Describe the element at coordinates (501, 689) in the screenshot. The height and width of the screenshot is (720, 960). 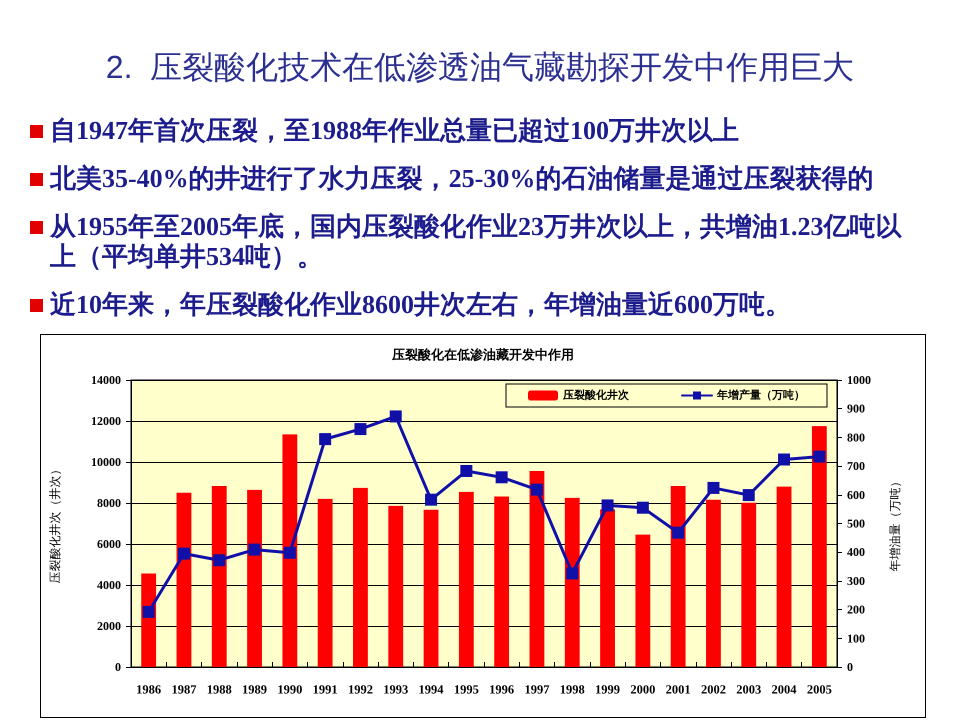
I see `x-tick-label: 1996` at that location.